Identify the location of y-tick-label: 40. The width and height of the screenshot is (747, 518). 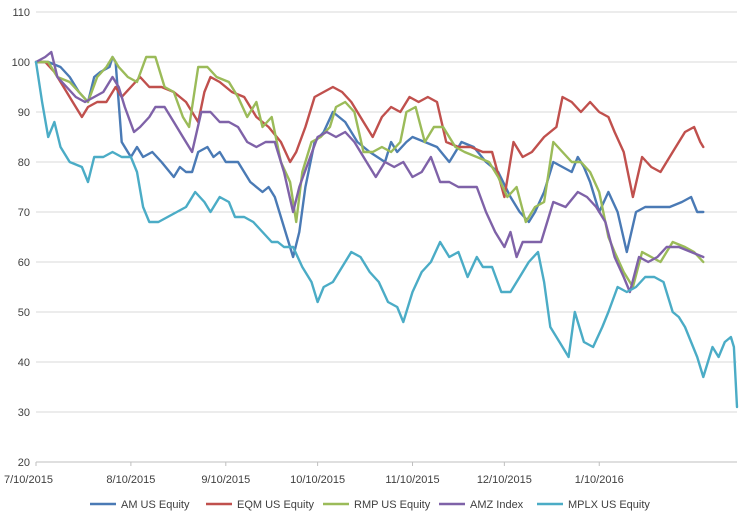
(24, 363).